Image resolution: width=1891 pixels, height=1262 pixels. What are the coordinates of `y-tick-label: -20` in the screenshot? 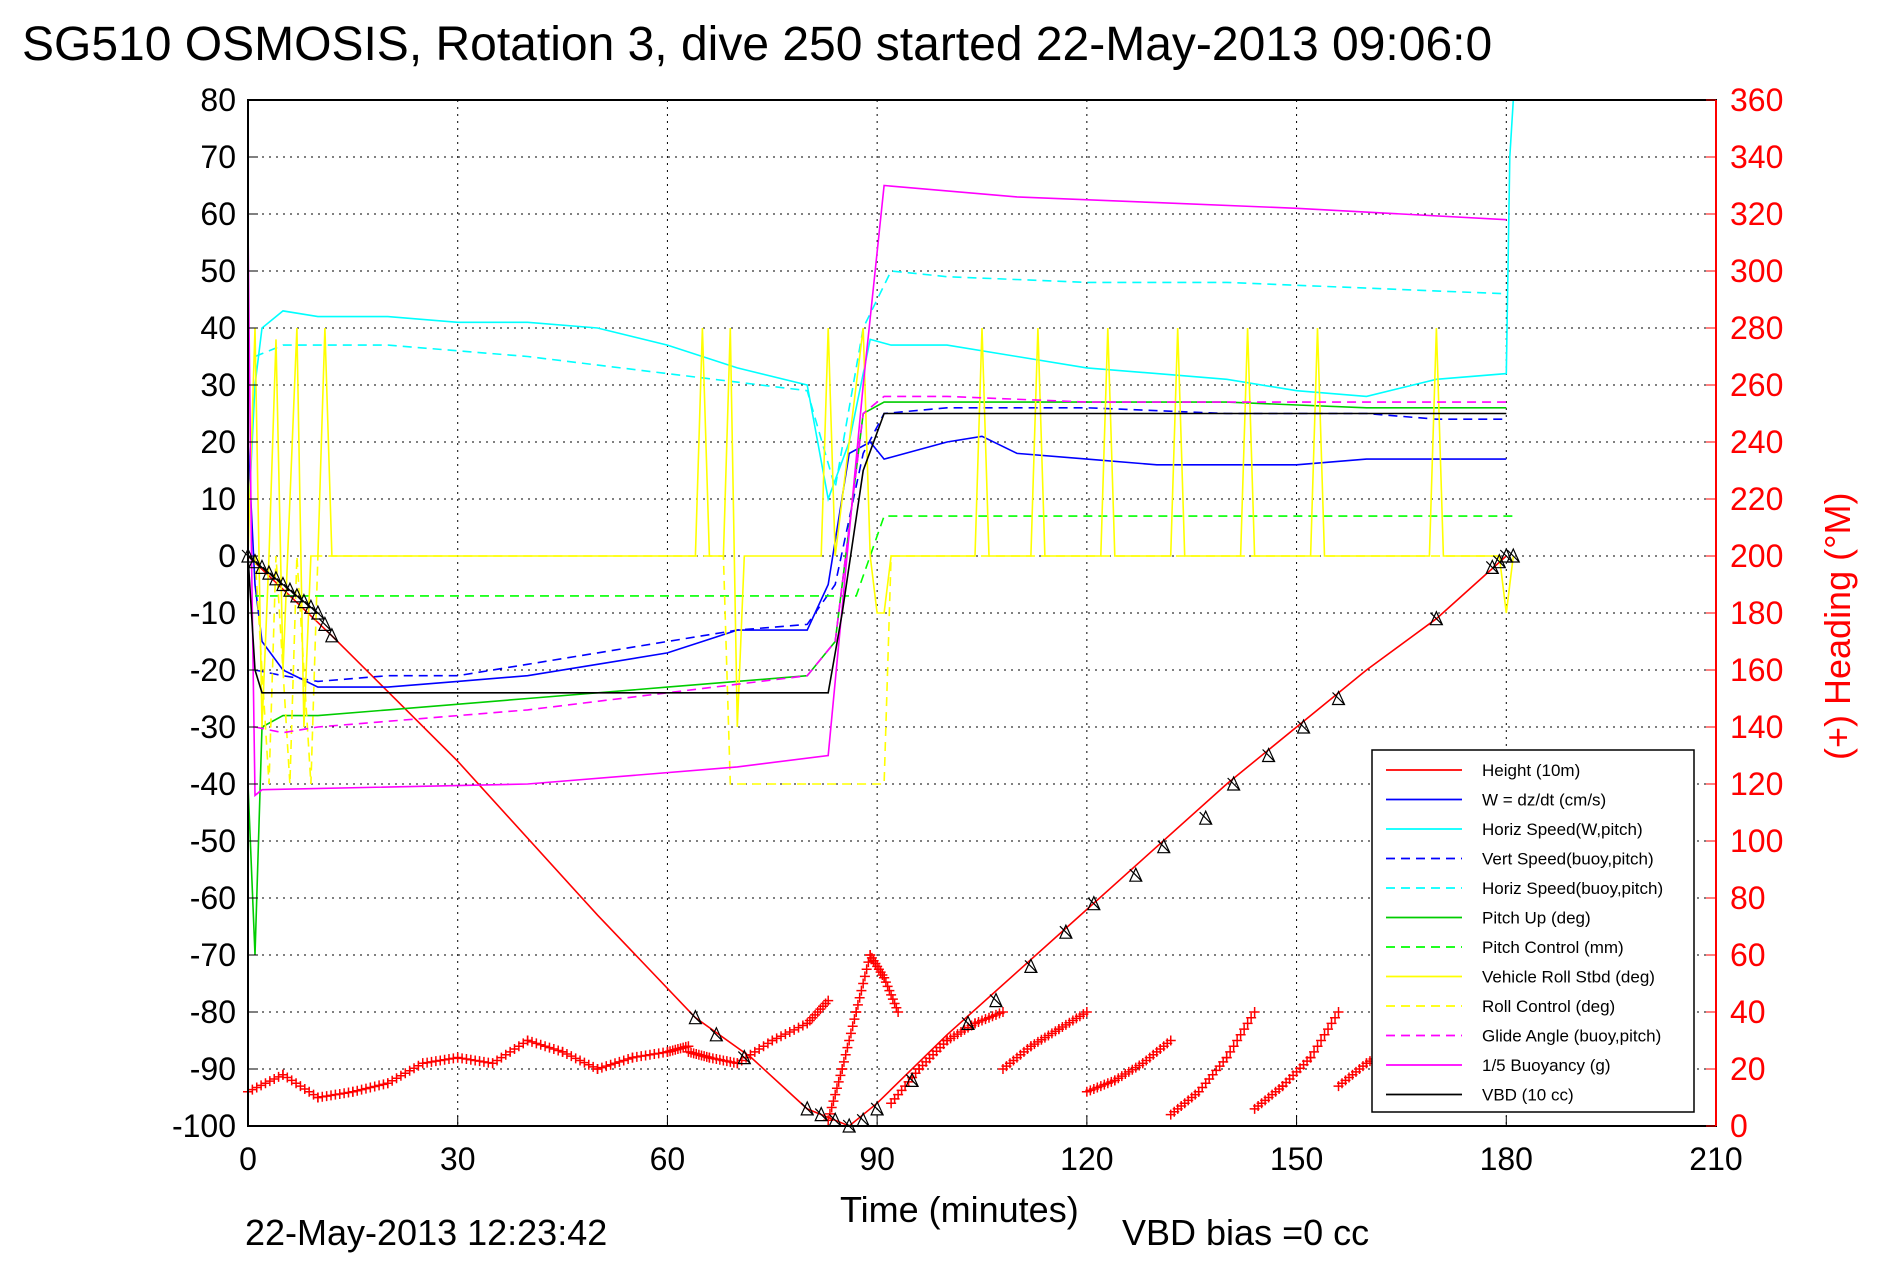 It's located at (213, 670).